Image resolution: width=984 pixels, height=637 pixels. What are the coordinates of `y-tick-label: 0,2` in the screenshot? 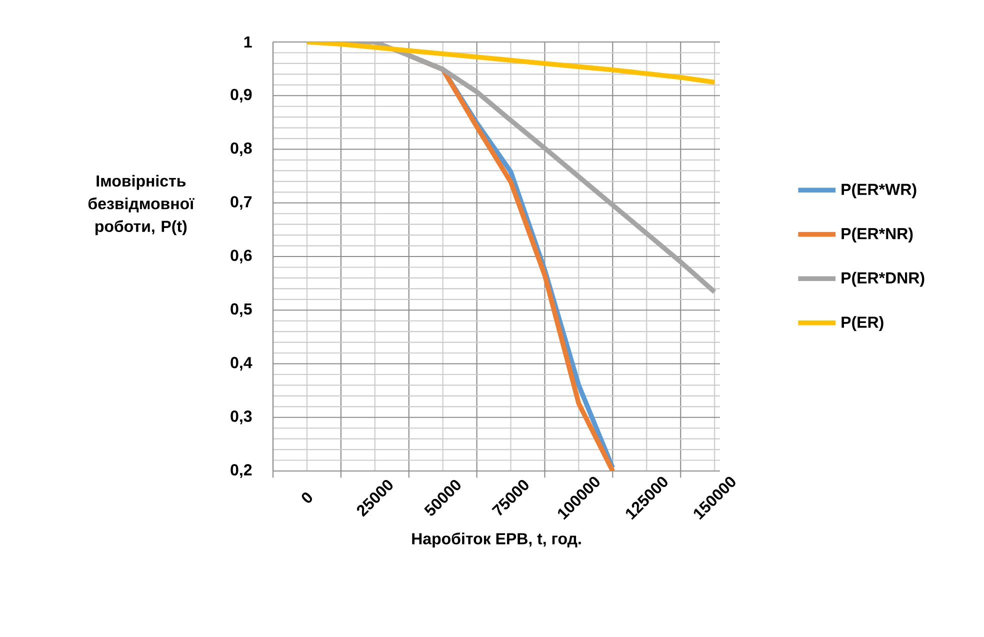 It's located at (241, 471).